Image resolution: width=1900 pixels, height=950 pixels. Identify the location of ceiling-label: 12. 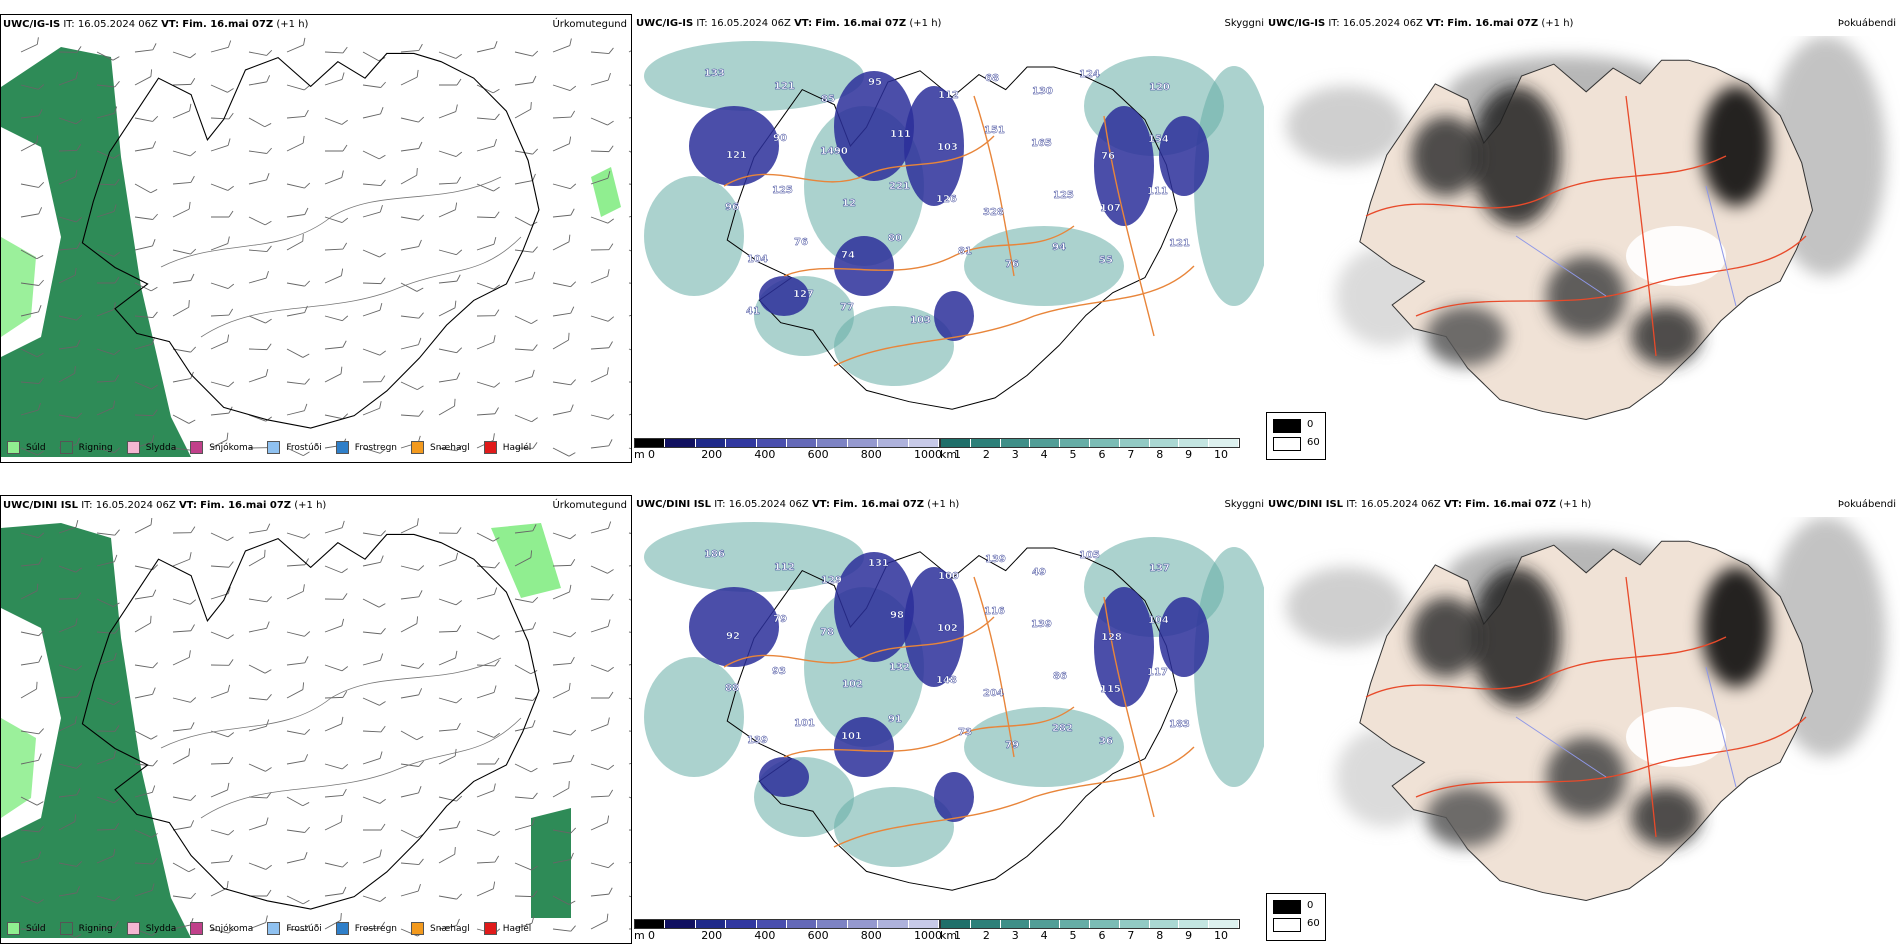
(849, 203).